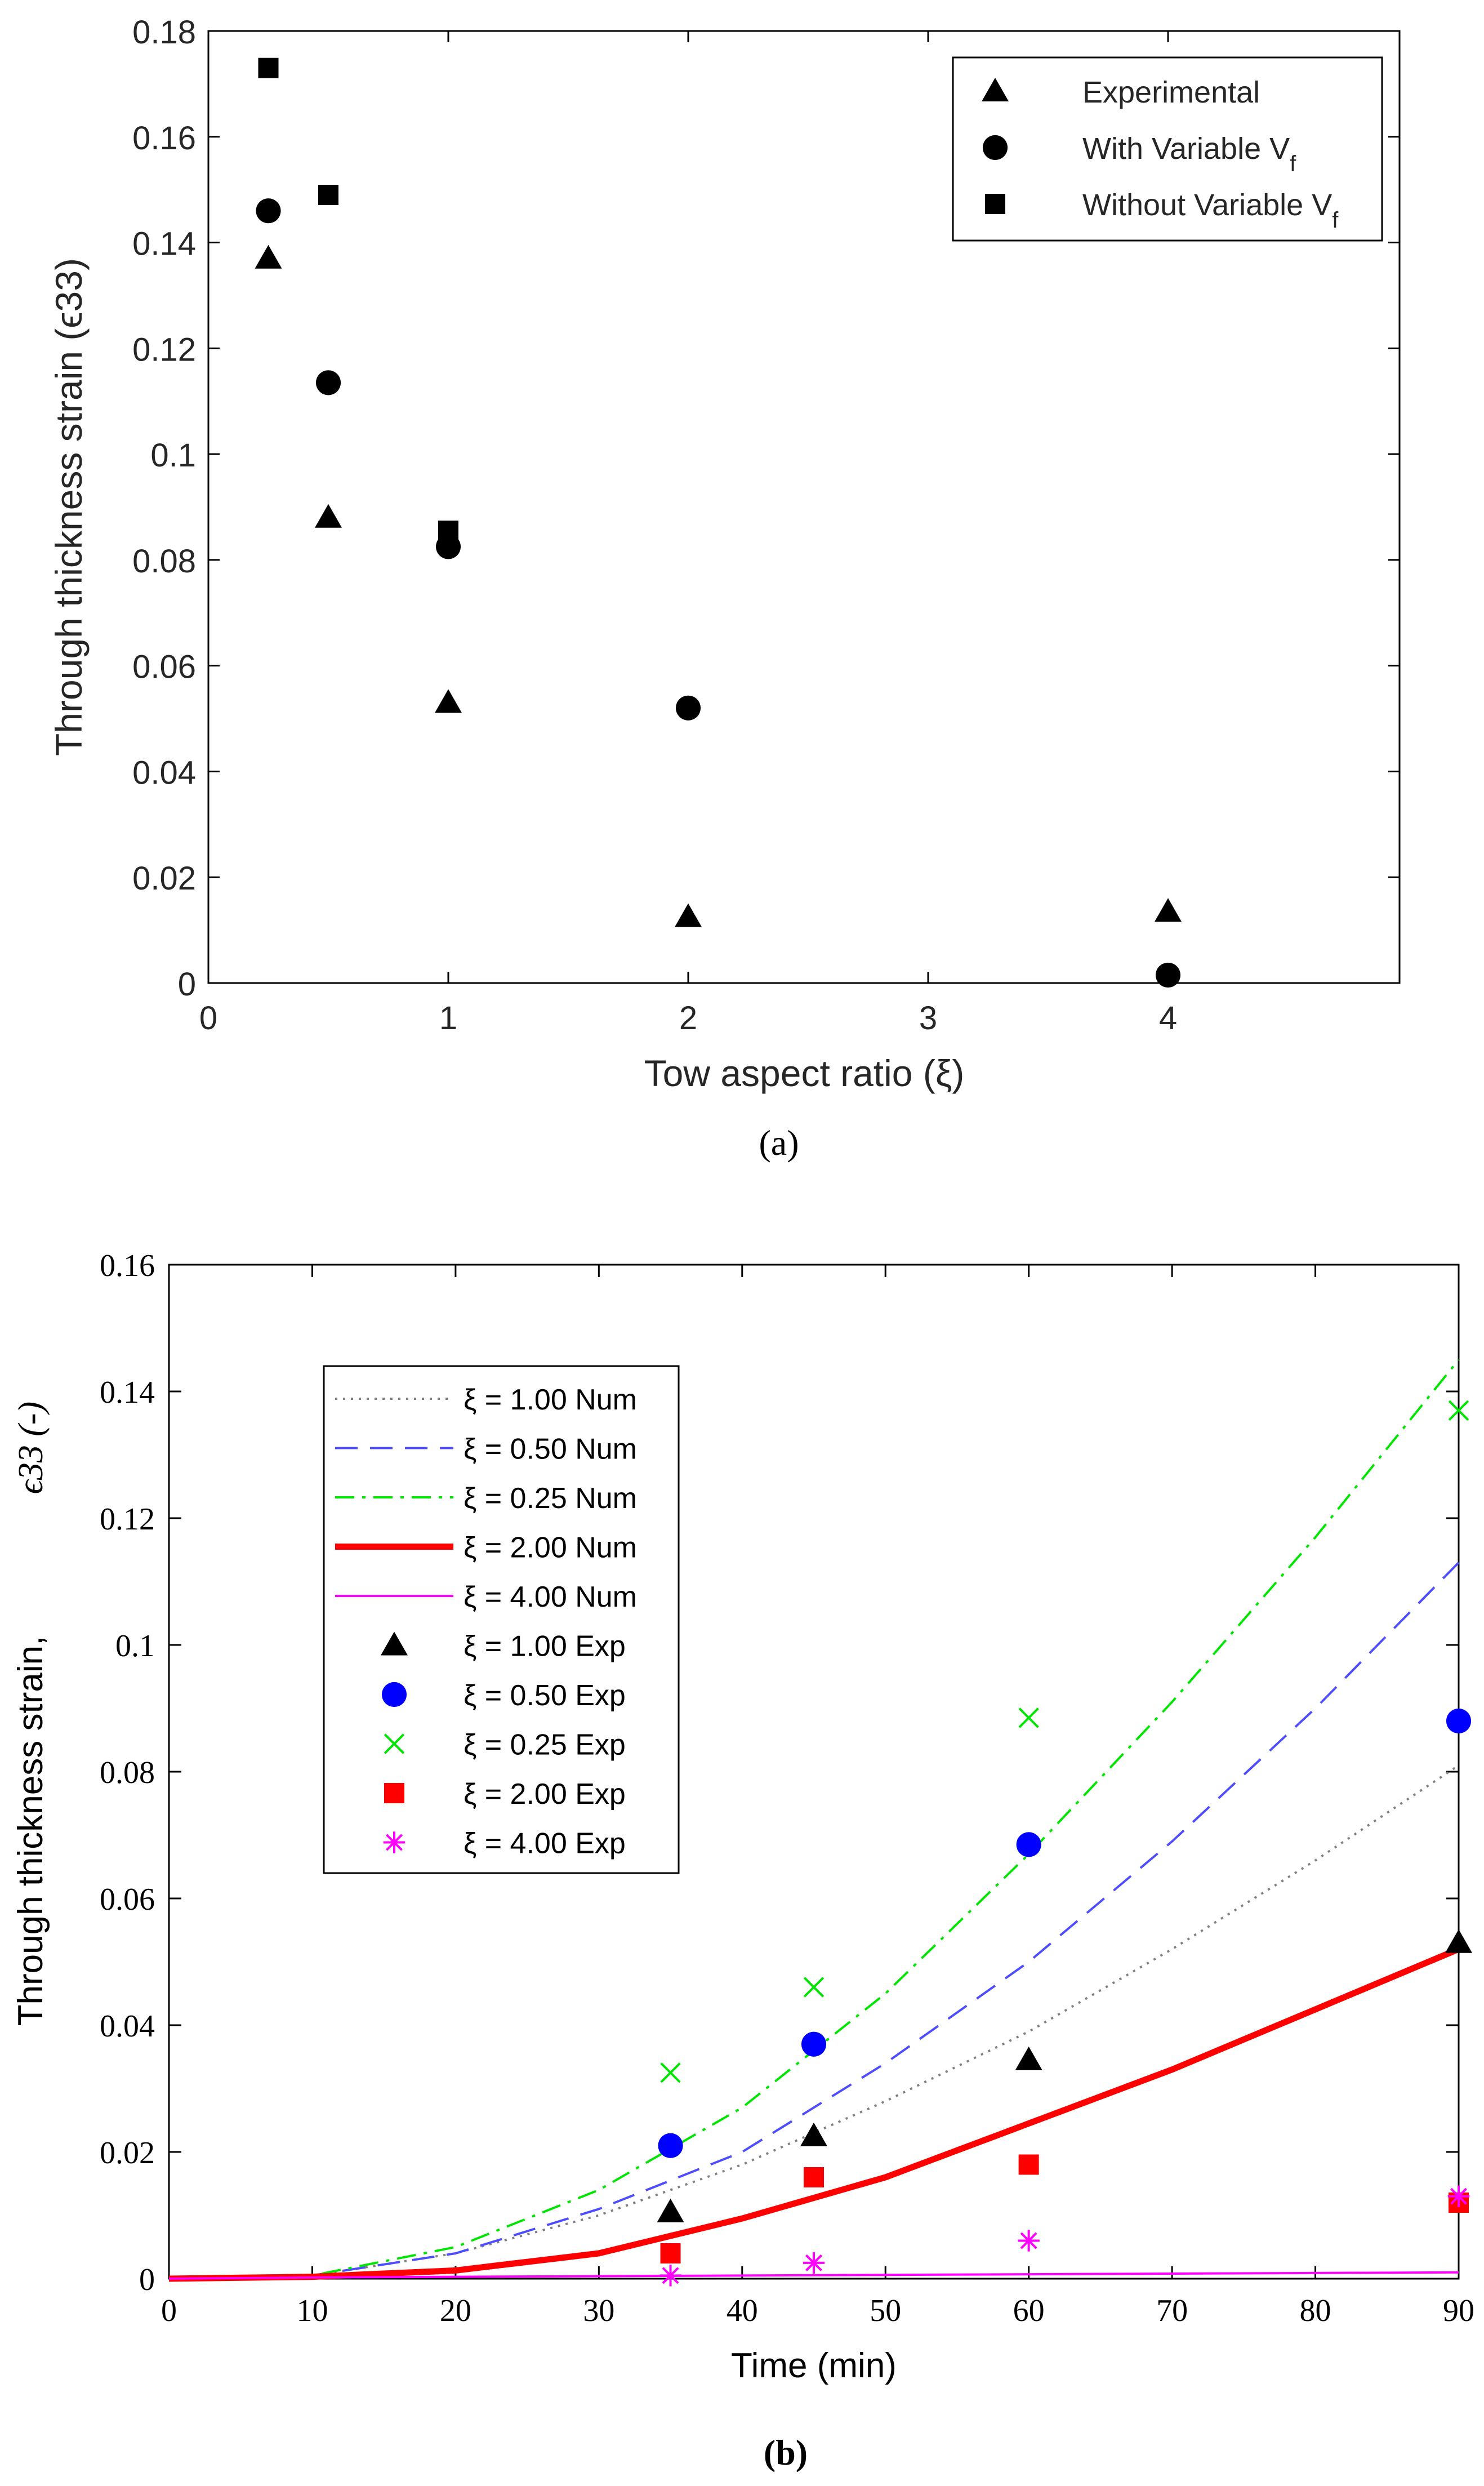 This screenshot has width=1484, height=2486. What do you see at coordinates (813, 2275) in the screenshot?
I see `series-line-solid` at bounding box center [813, 2275].